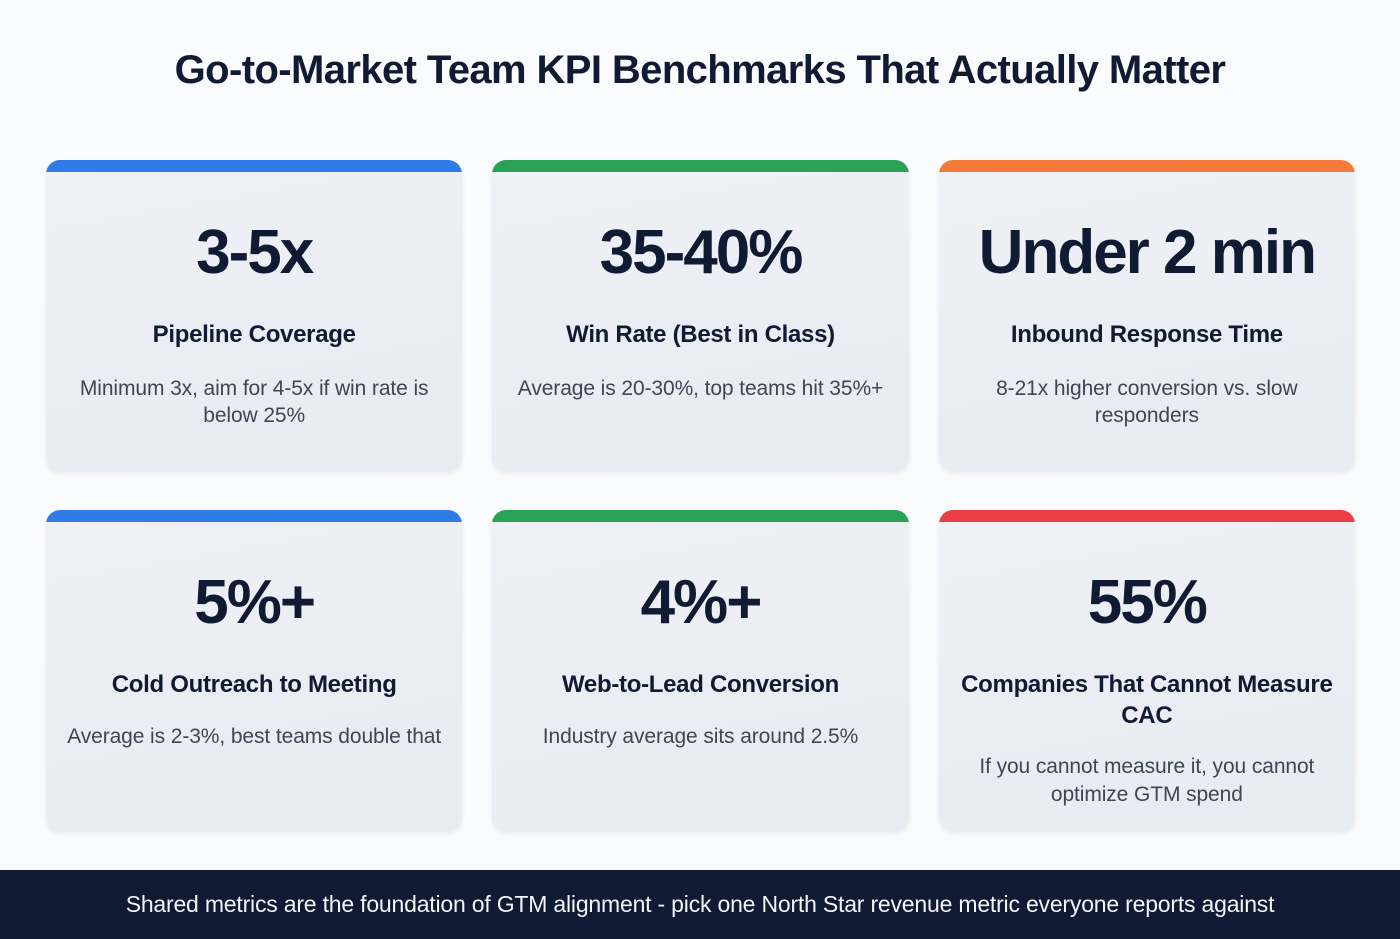 Image resolution: width=1400 pixels, height=939 pixels. I want to click on kpi-description: Industry average sits around 2.5%, so click(700, 736).